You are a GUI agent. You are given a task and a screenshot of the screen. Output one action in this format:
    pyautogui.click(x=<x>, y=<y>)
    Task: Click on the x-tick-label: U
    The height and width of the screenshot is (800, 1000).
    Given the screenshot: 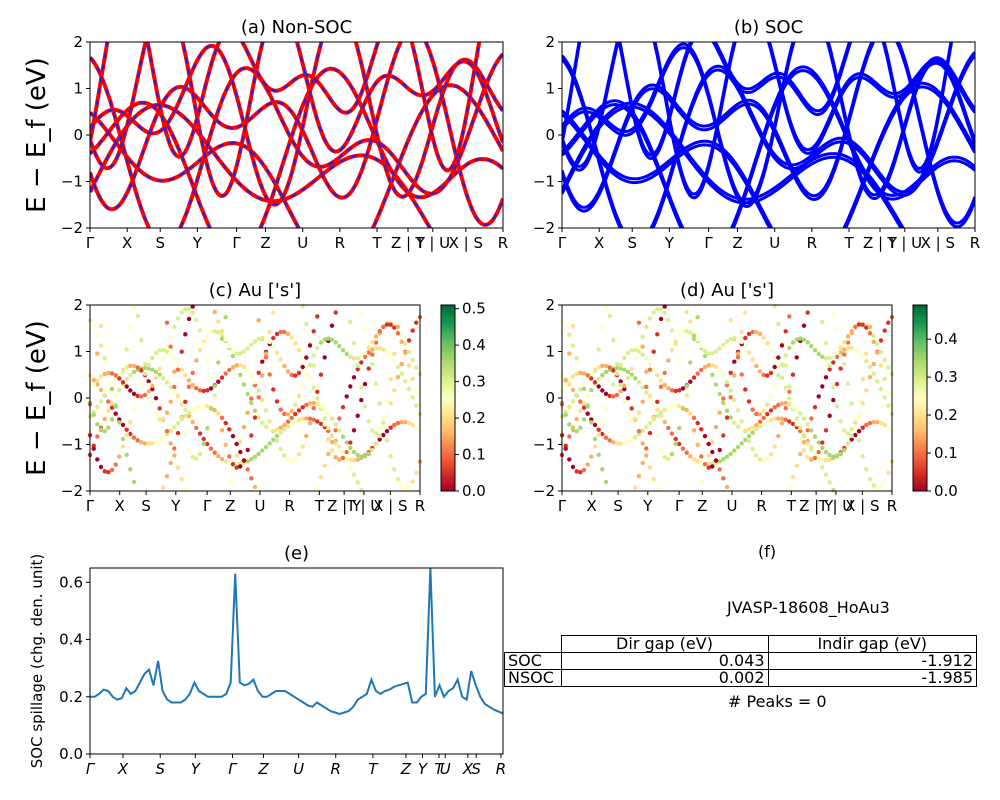 What is the action you would take?
    pyautogui.click(x=302, y=243)
    